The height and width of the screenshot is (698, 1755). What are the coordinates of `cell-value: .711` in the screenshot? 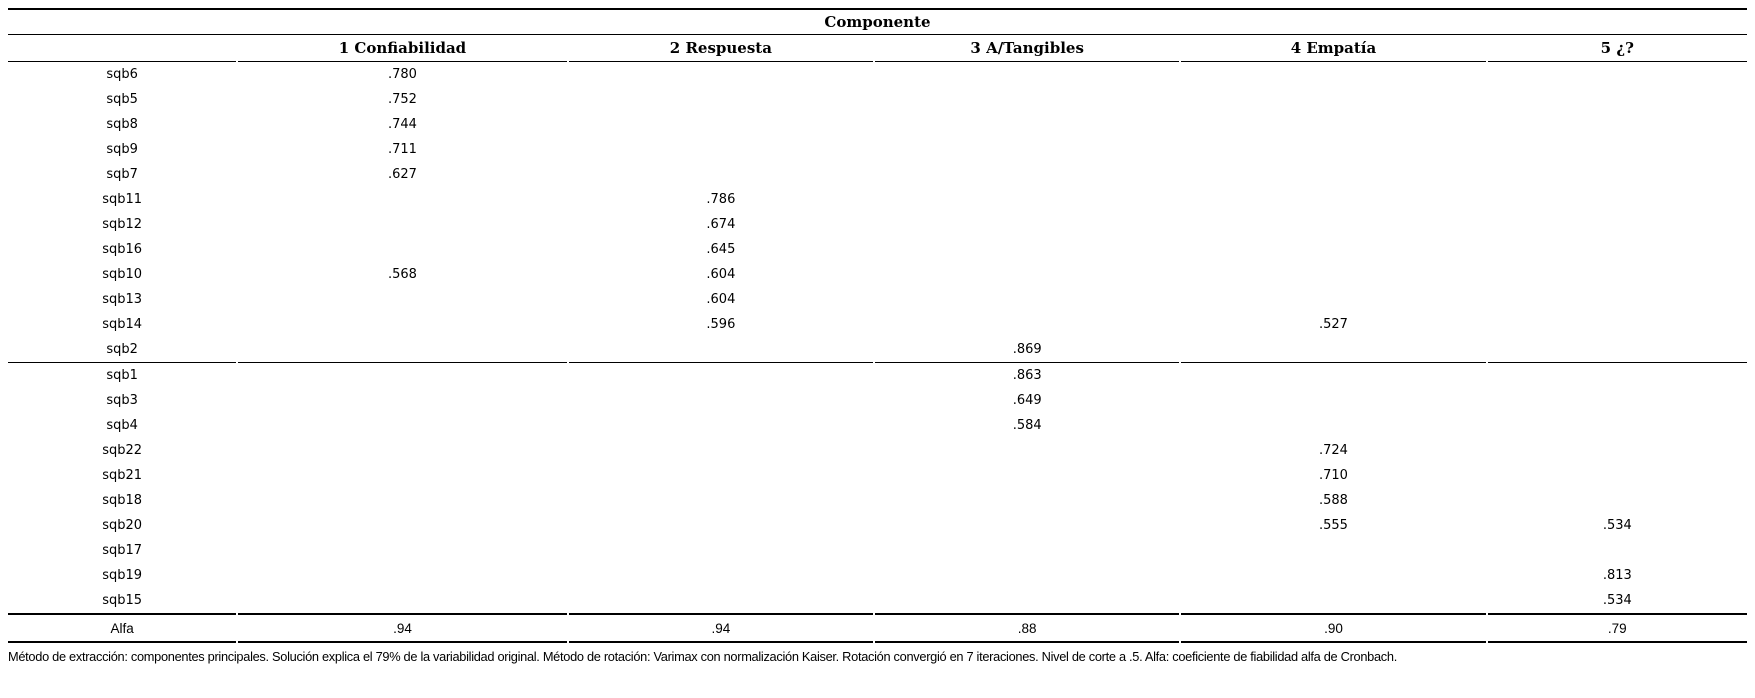 It's located at (402, 149).